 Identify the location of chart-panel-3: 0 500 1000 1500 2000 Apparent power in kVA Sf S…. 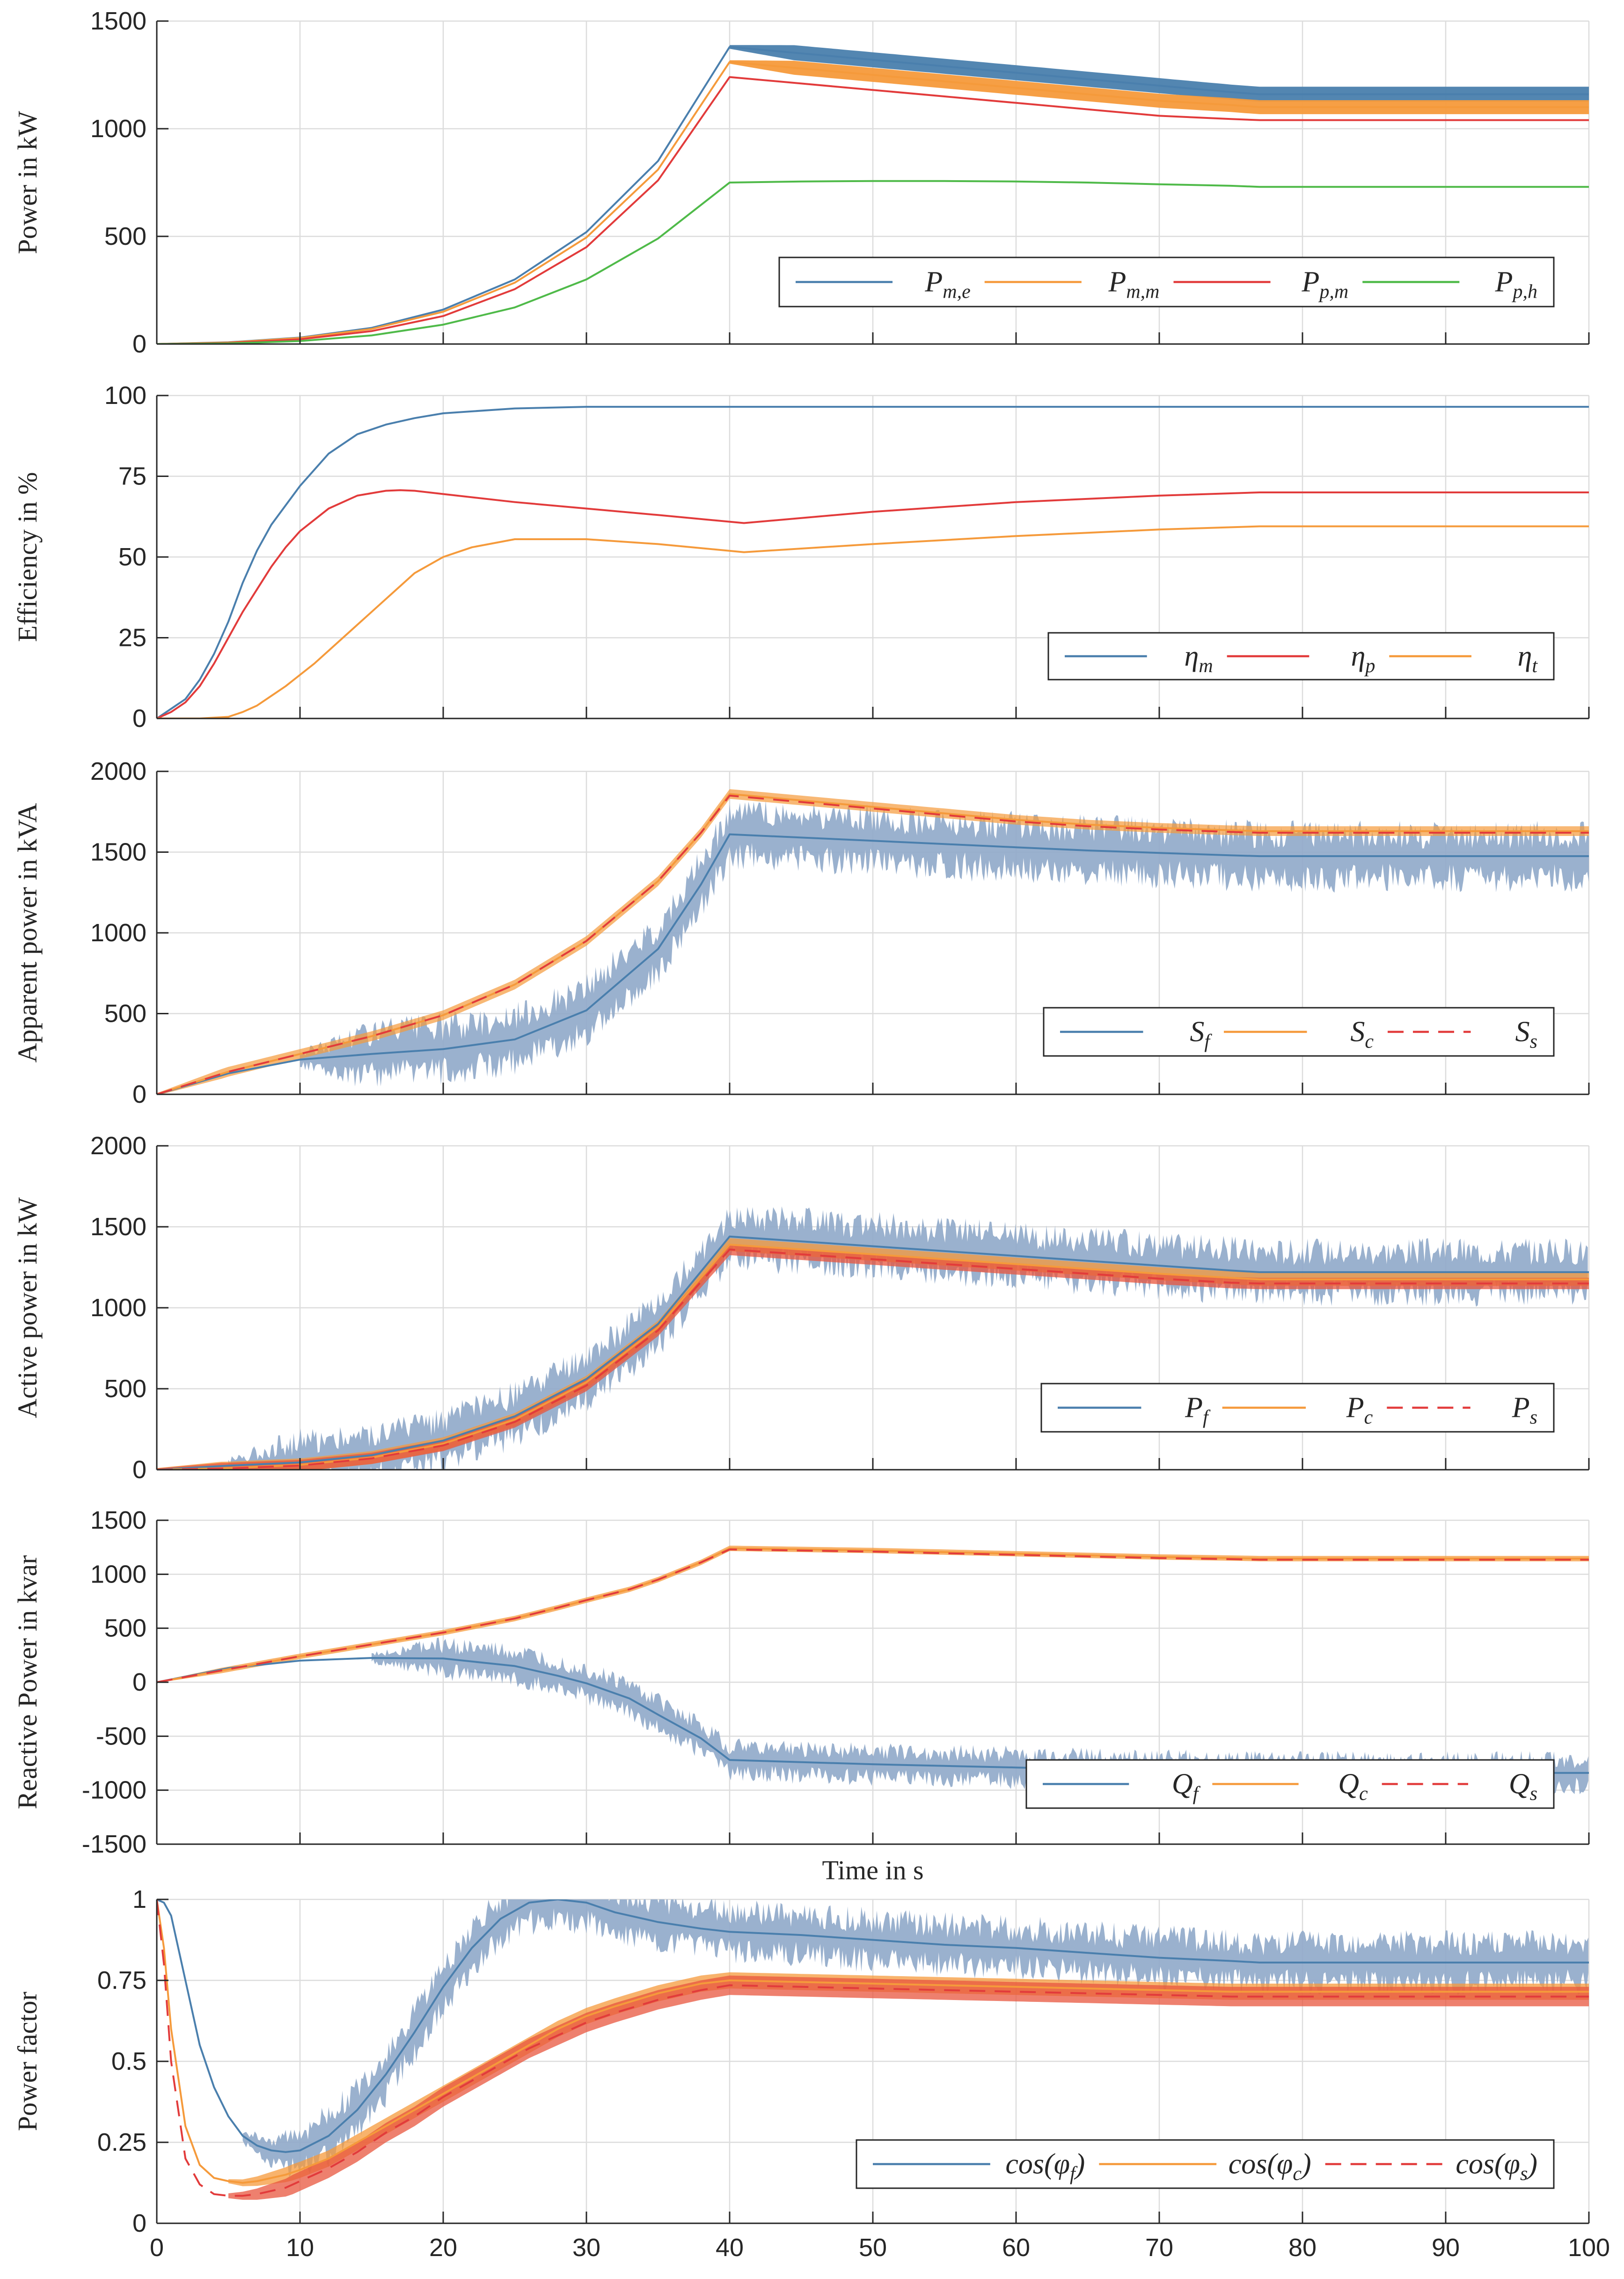
(801, 932).